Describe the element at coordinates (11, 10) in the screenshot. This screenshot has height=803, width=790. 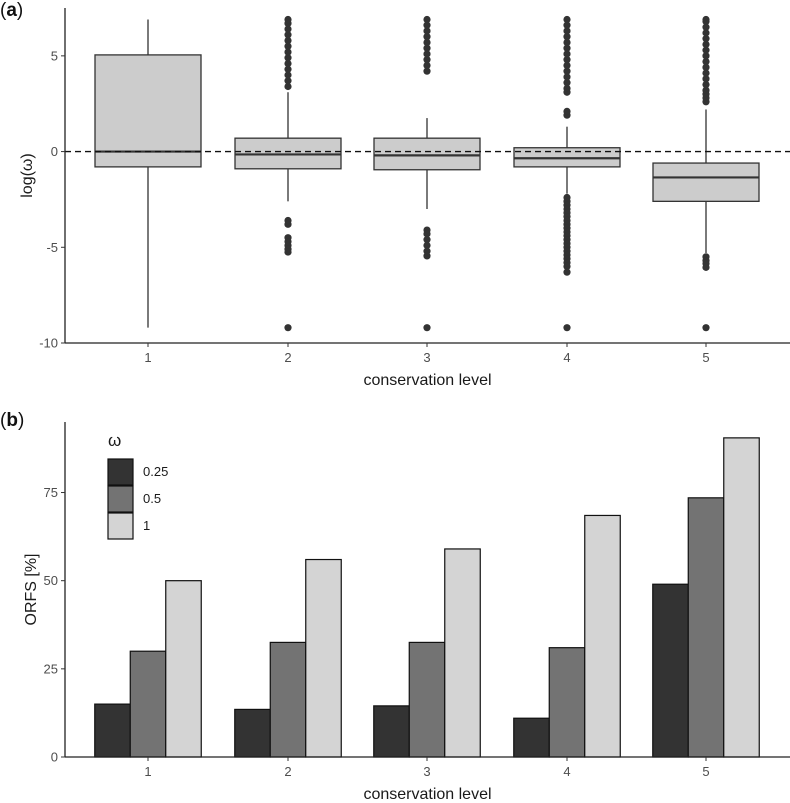
I see `panel-a-label-letter: a` at that location.